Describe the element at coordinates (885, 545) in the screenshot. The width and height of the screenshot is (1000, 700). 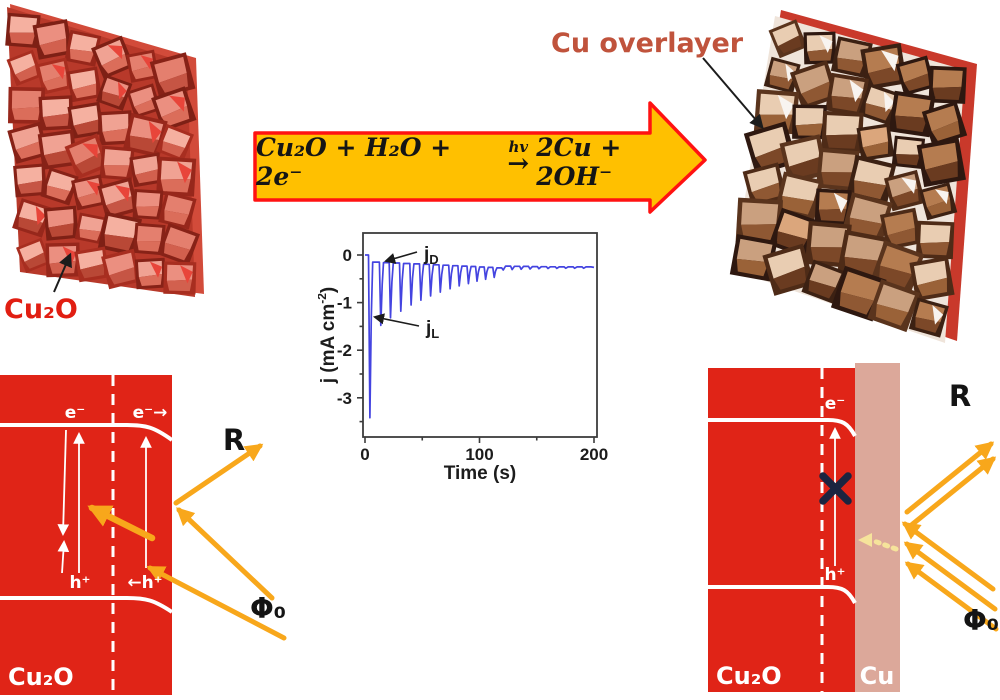
I see `attenuated-light-arrow` at that location.